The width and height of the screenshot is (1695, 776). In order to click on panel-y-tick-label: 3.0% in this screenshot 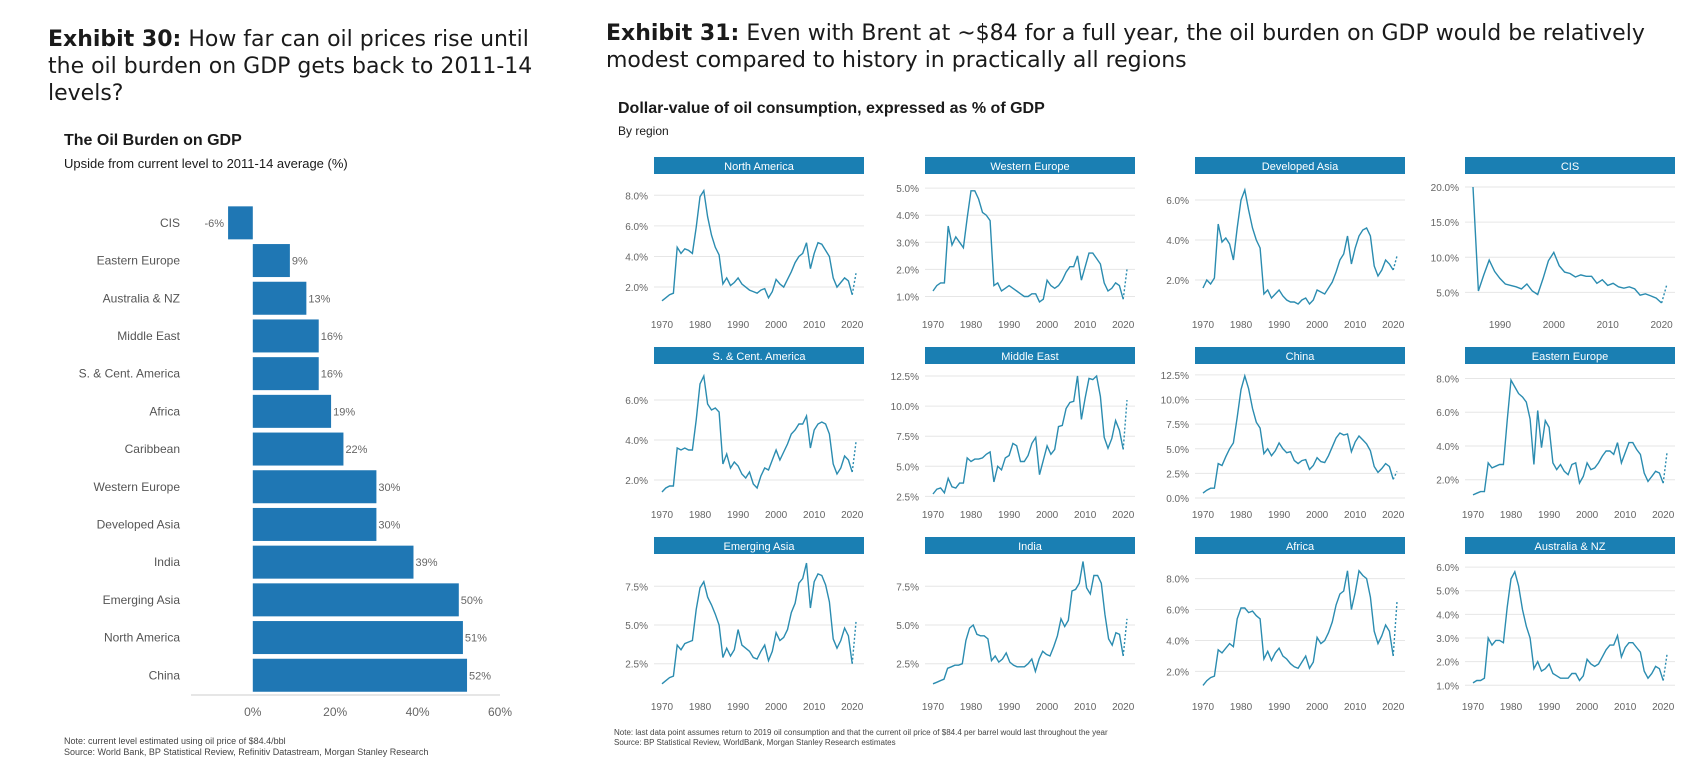, I will do `click(1447, 639)`.